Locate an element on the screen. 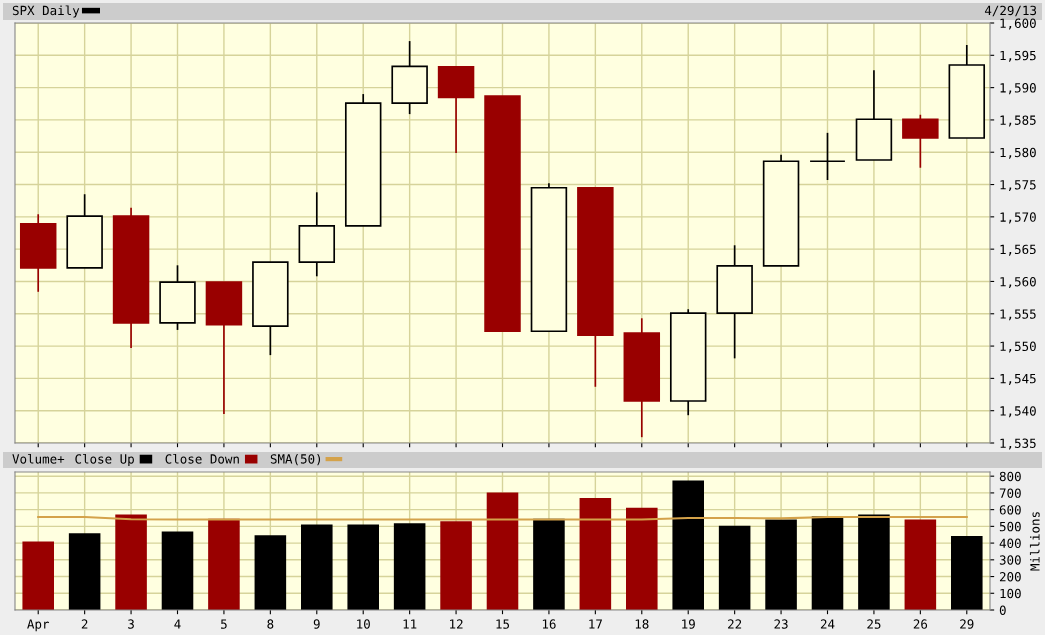 The height and width of the screenshot is (635, 1045). x-tick-label: 26 is located at coordinates (920, 624).